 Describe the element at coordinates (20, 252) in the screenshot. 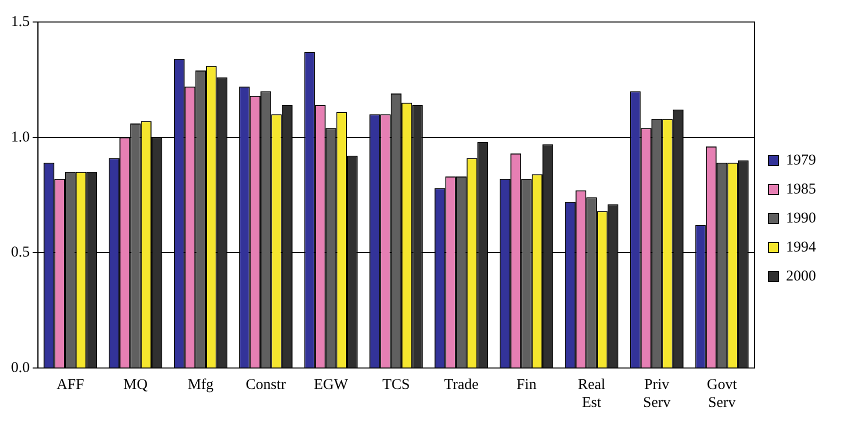

I see `y-tick-label: 0.5` at that location.